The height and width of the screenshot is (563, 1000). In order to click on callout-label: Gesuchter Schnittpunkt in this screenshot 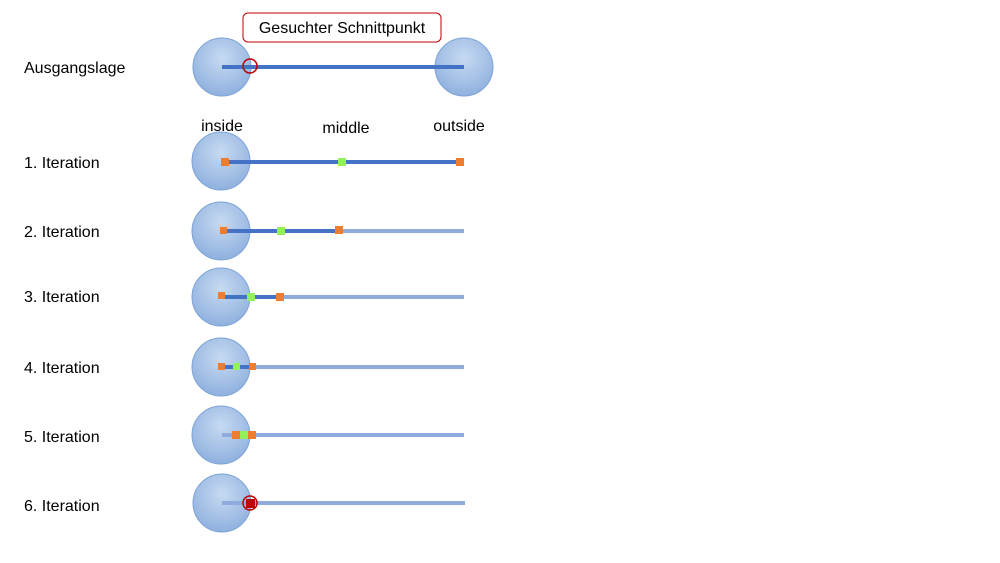, I will do `click(342, 28)`.